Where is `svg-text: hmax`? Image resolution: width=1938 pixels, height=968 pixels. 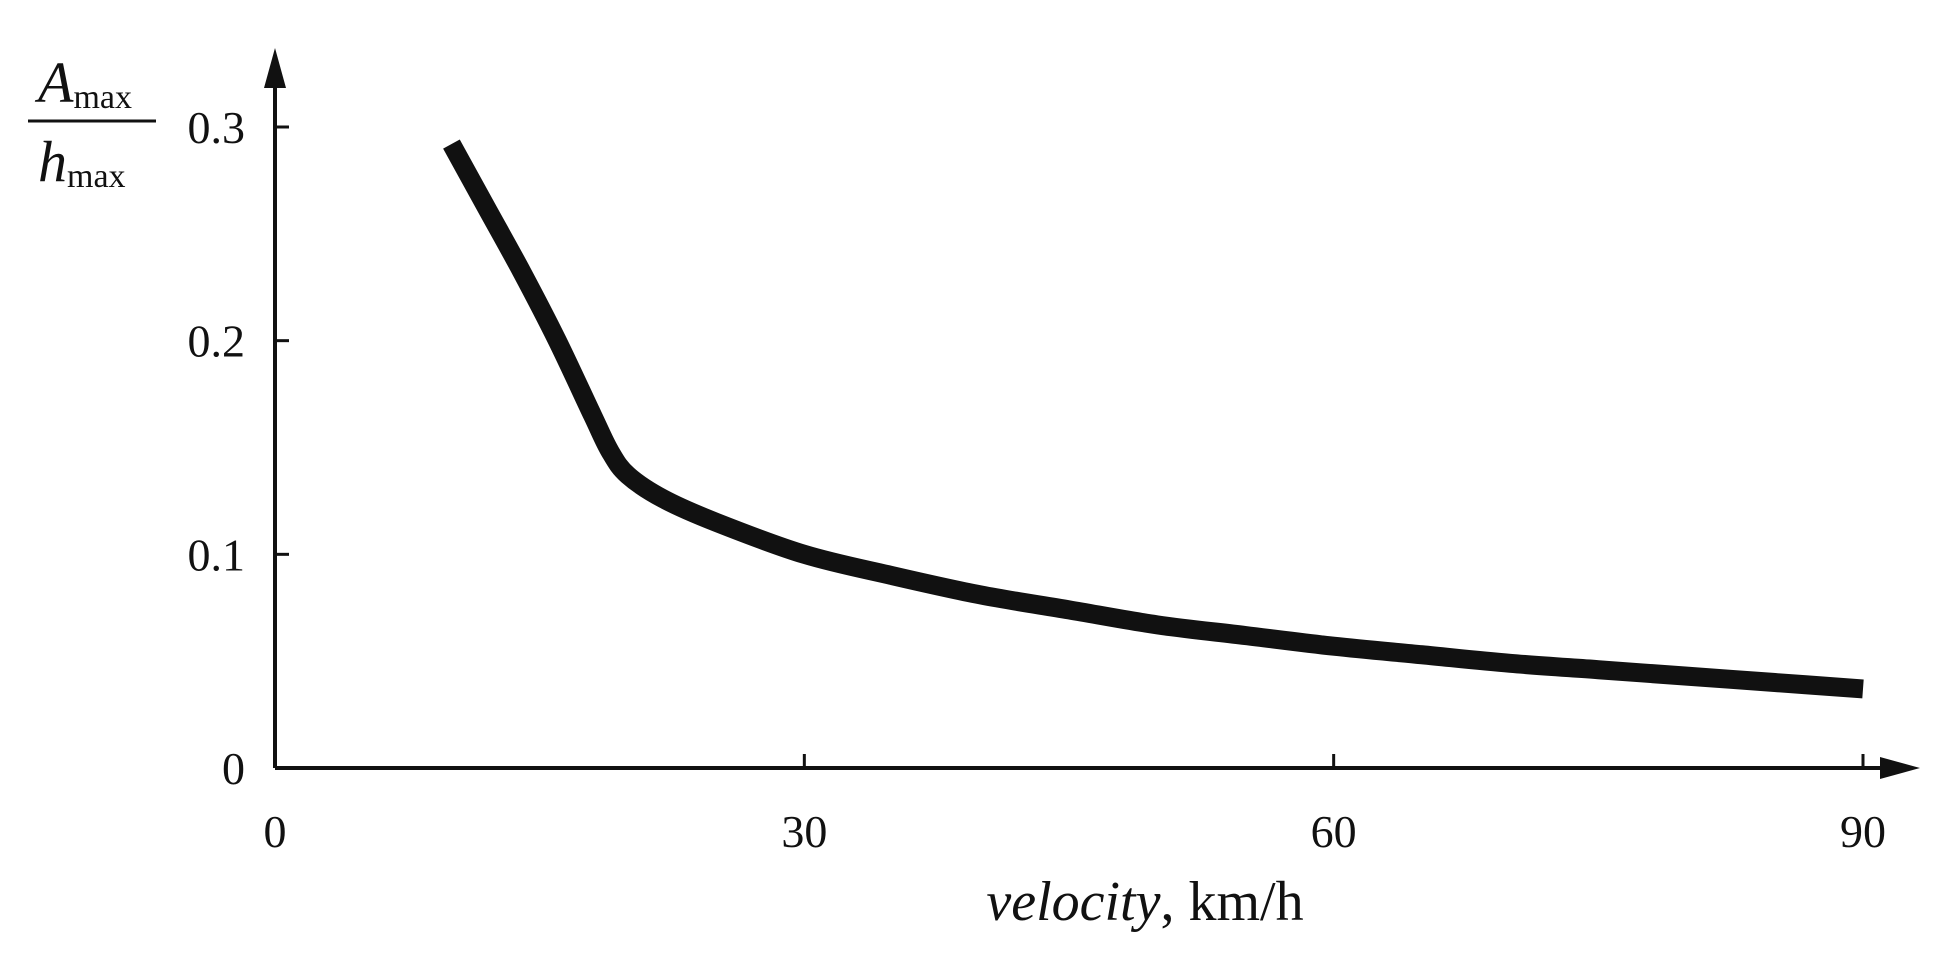
svg-text: hmax is located at coordinates (82, 162).